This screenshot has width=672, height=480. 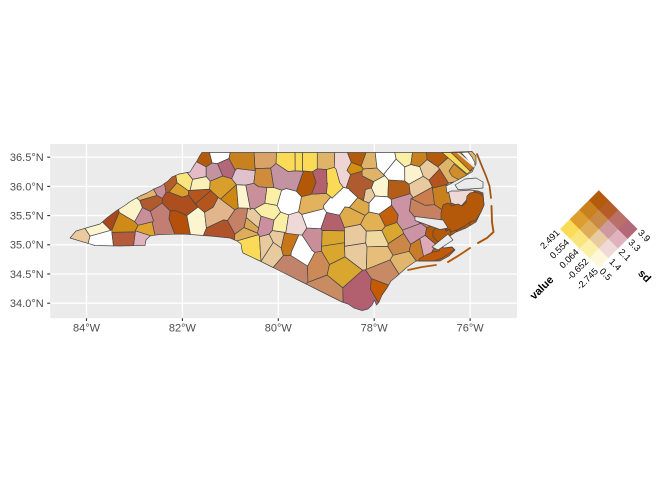 What do you see at coordinates (27, 217) in the screenshot?
I see `svg-text: 35.5°N` at bounding box center [27, 217].